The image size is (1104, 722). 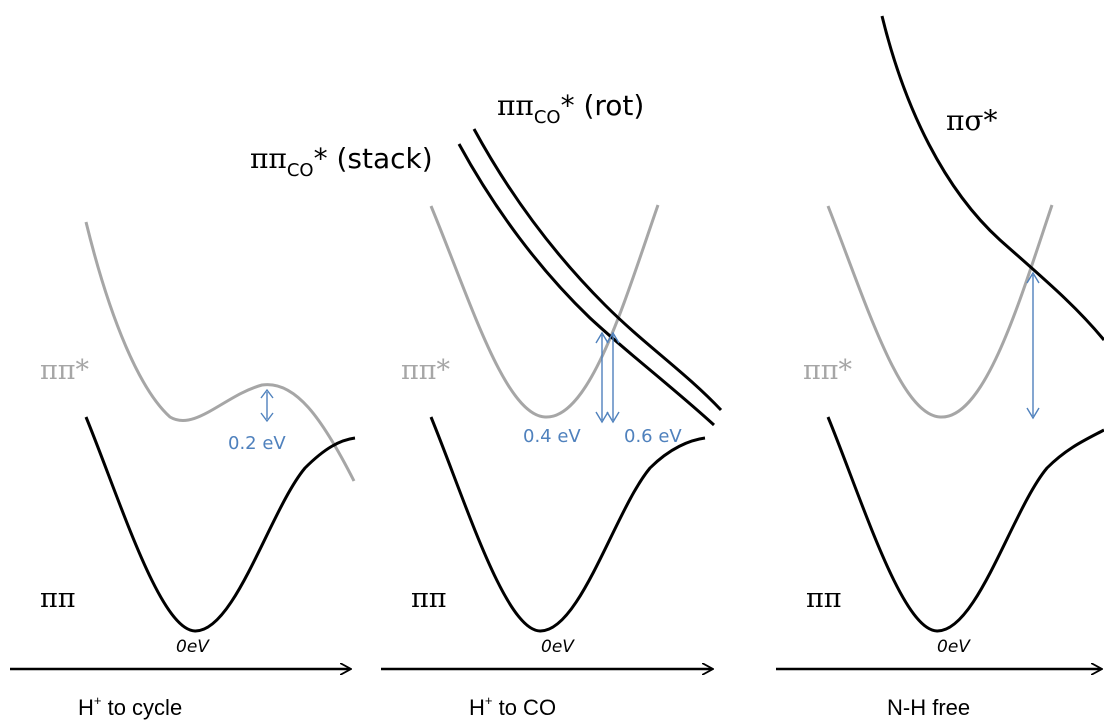 I want to click on rot-state-label: ππCO* (rot), so click(x=570, y=108).